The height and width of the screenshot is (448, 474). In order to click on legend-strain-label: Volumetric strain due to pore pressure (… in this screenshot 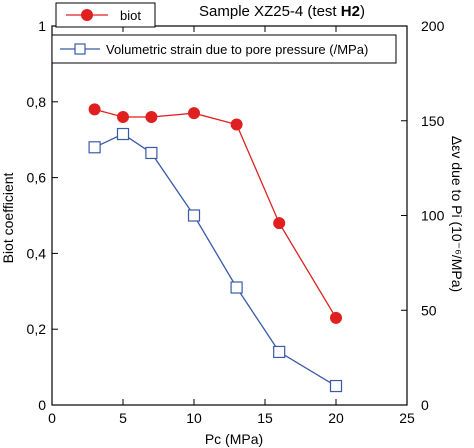, I will do `click(237, 49)`.